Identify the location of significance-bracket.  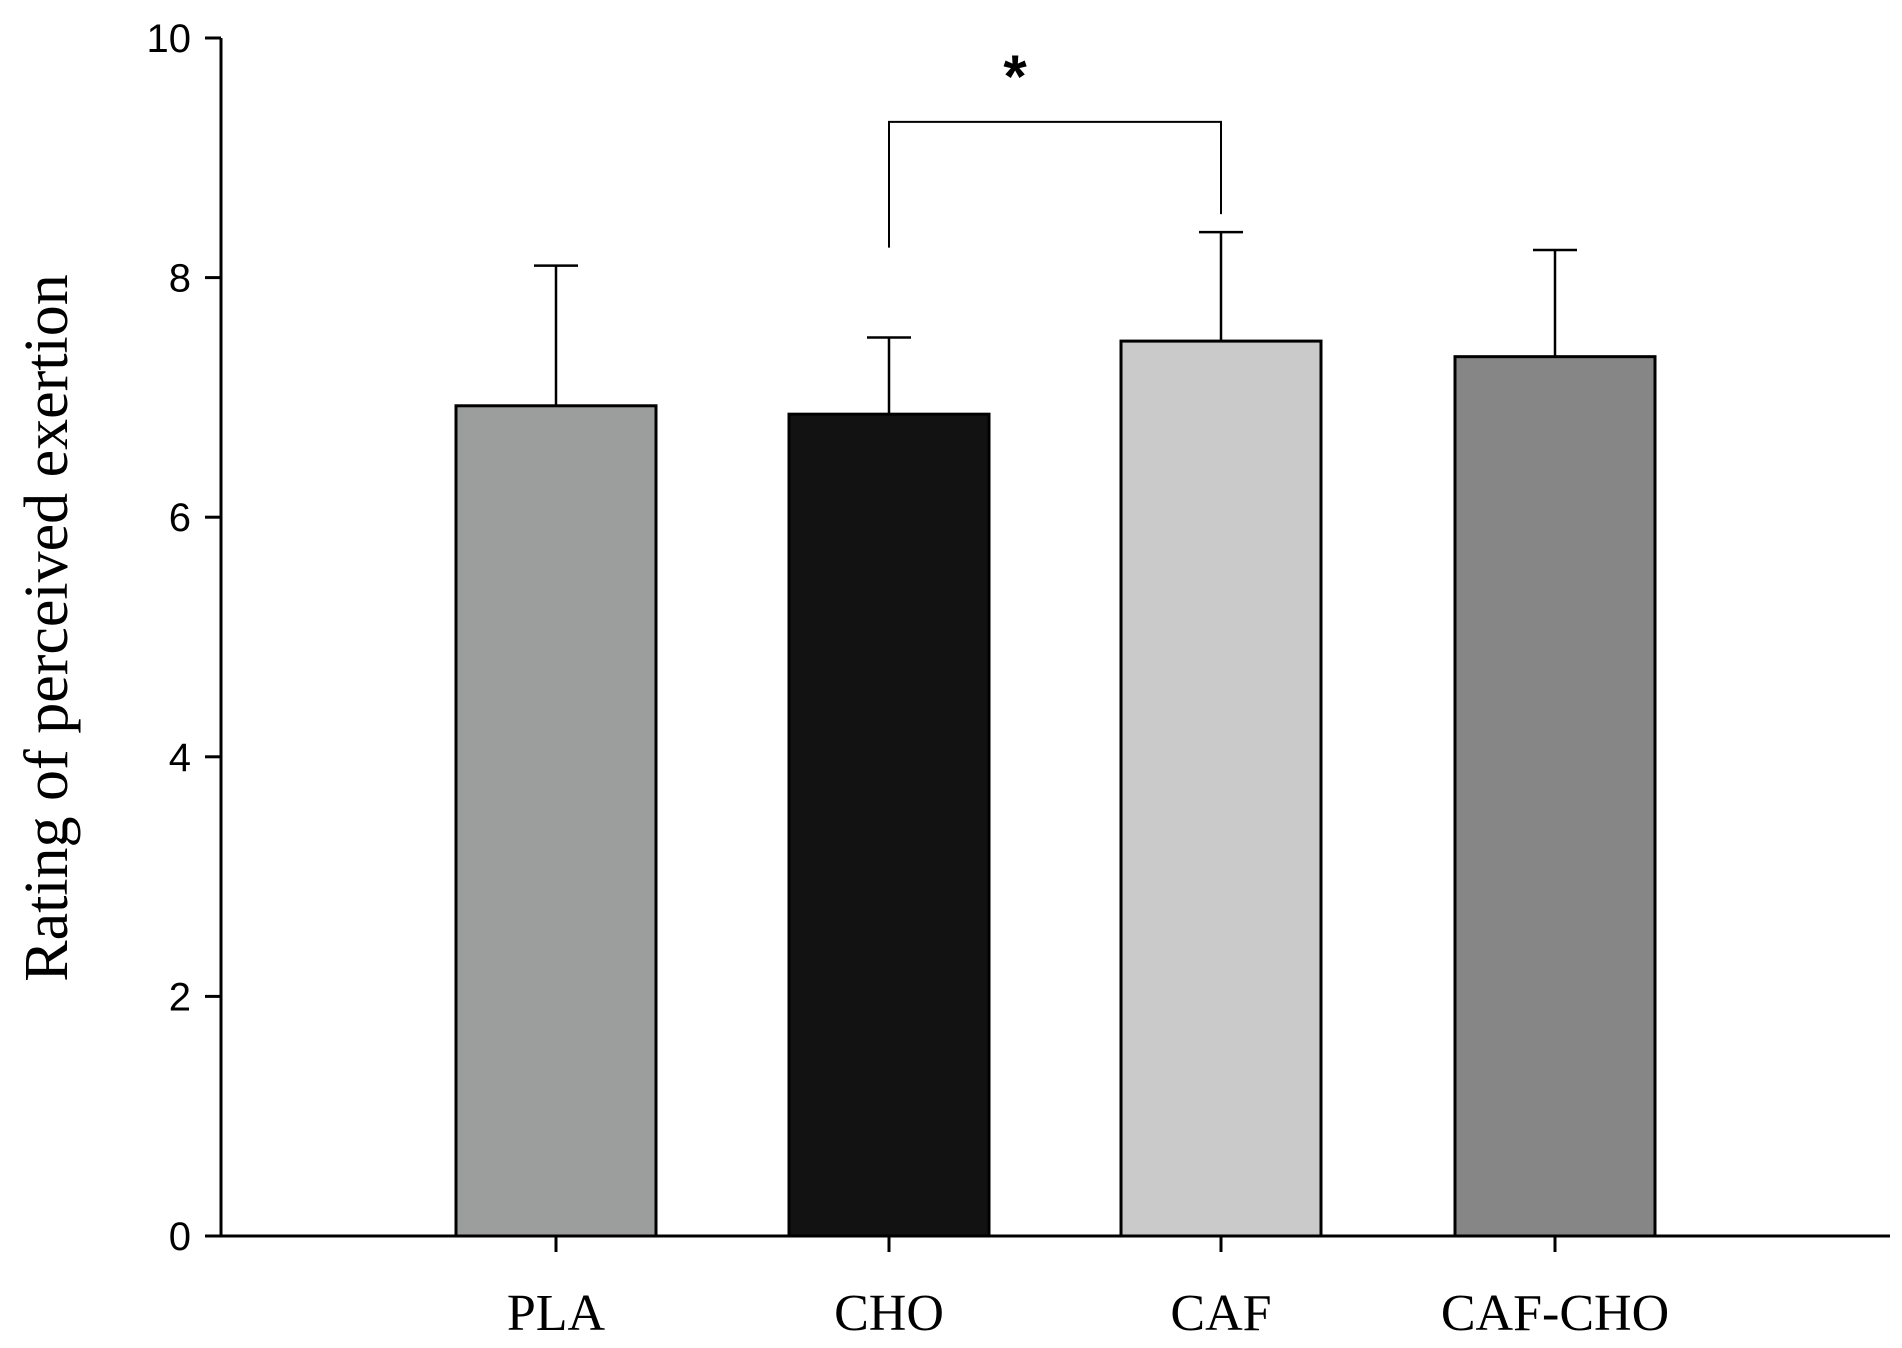
(1055, 184).